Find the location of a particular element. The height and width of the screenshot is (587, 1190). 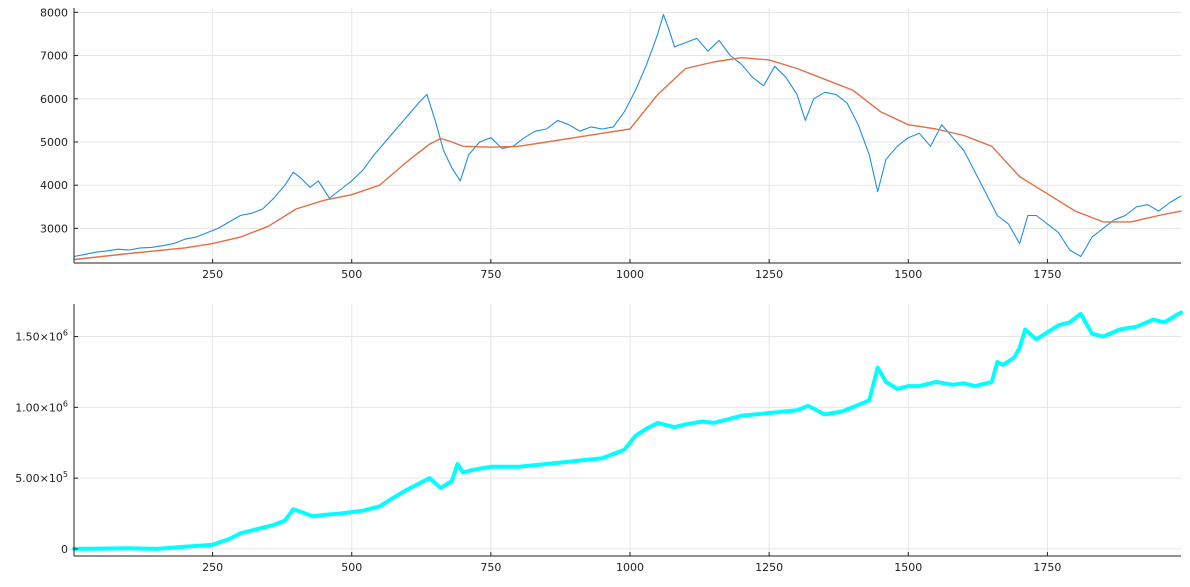

y-tick-label: 6000 is located at coordinates (54, 99).